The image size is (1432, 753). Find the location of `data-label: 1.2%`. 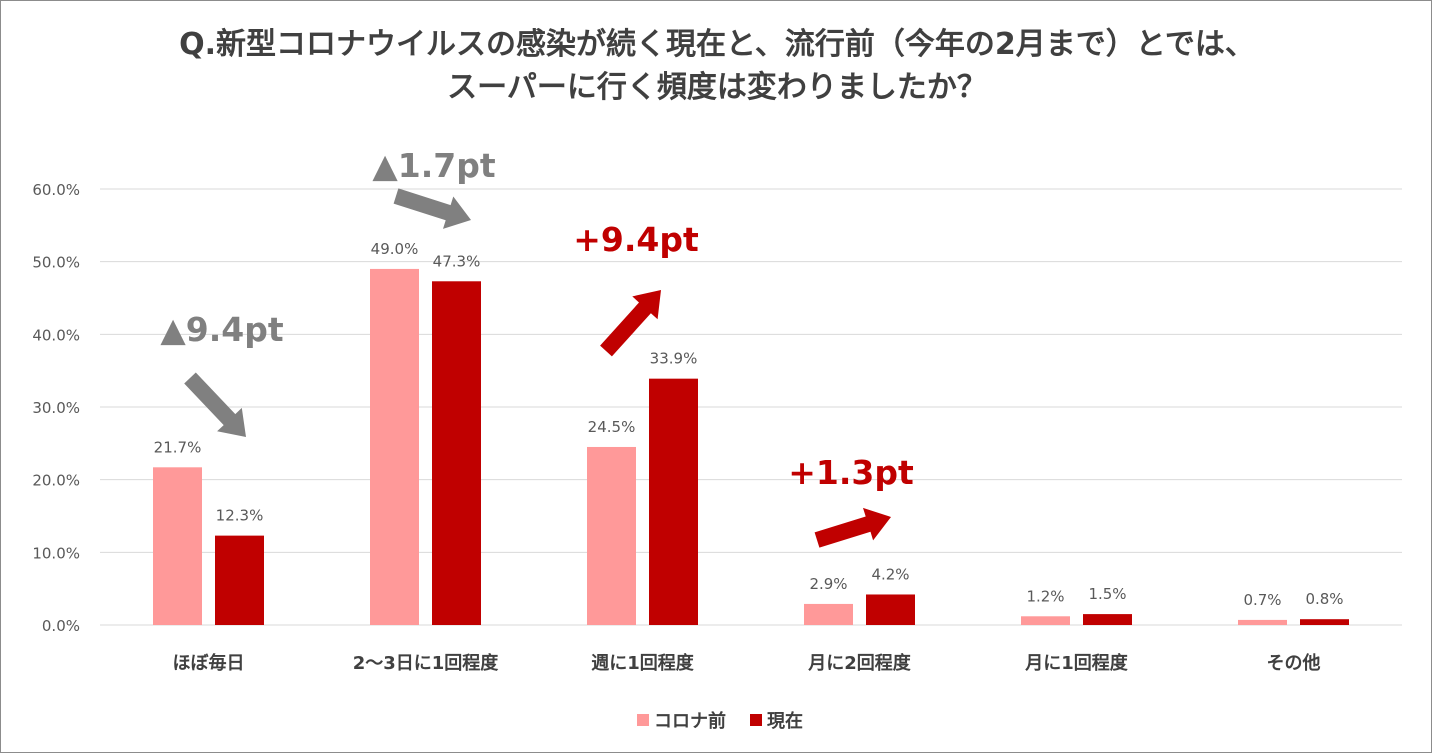

data-label: 1.2% is located at coordinates (1045, 596).